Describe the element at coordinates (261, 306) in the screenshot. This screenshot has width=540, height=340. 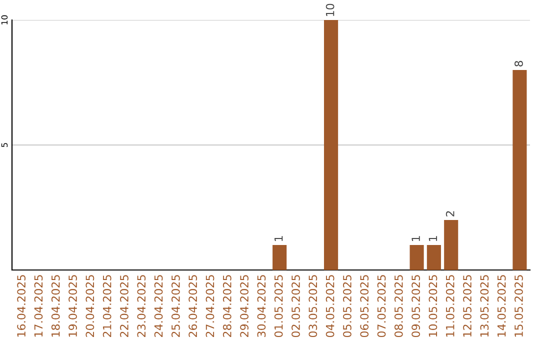
I see `x-tick-label: 30.04.2025` at that location.